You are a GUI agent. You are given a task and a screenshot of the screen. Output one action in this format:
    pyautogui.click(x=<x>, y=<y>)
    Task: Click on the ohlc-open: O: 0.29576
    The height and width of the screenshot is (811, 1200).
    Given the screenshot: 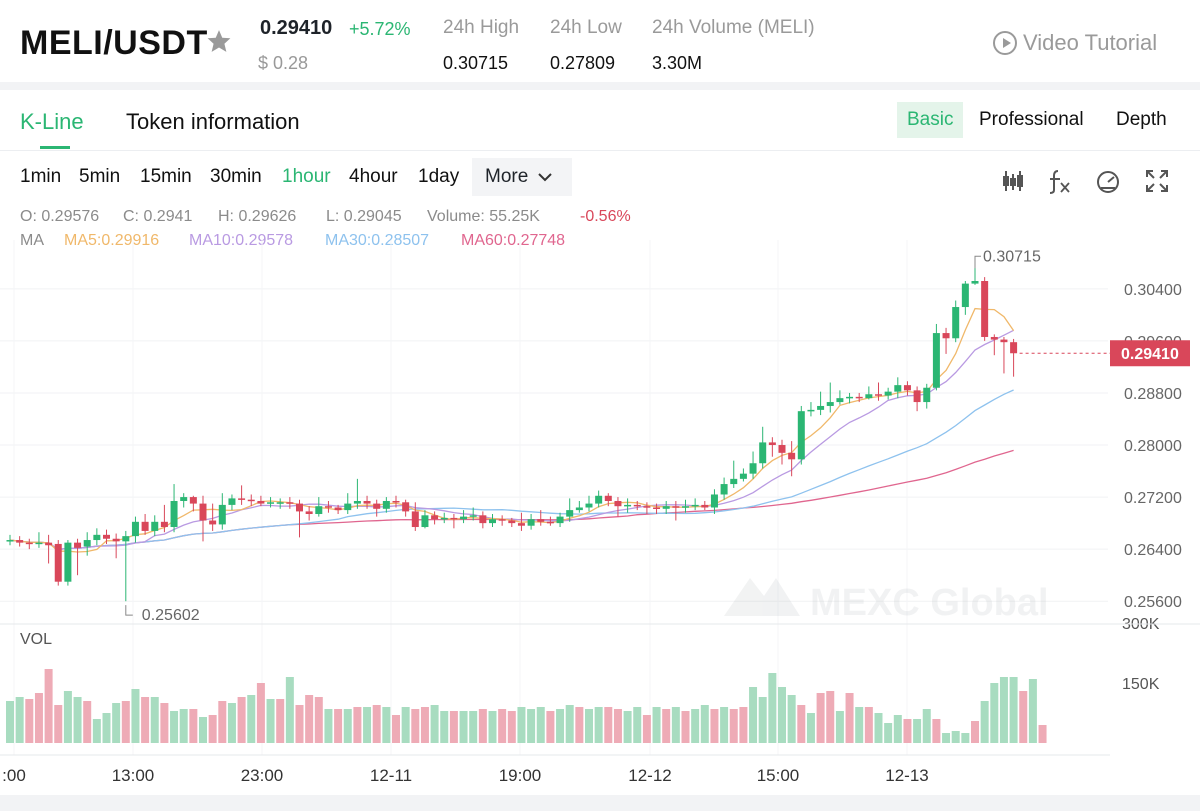 What is the action you would take?
    pyautogui.click(x=60, y=216)
    